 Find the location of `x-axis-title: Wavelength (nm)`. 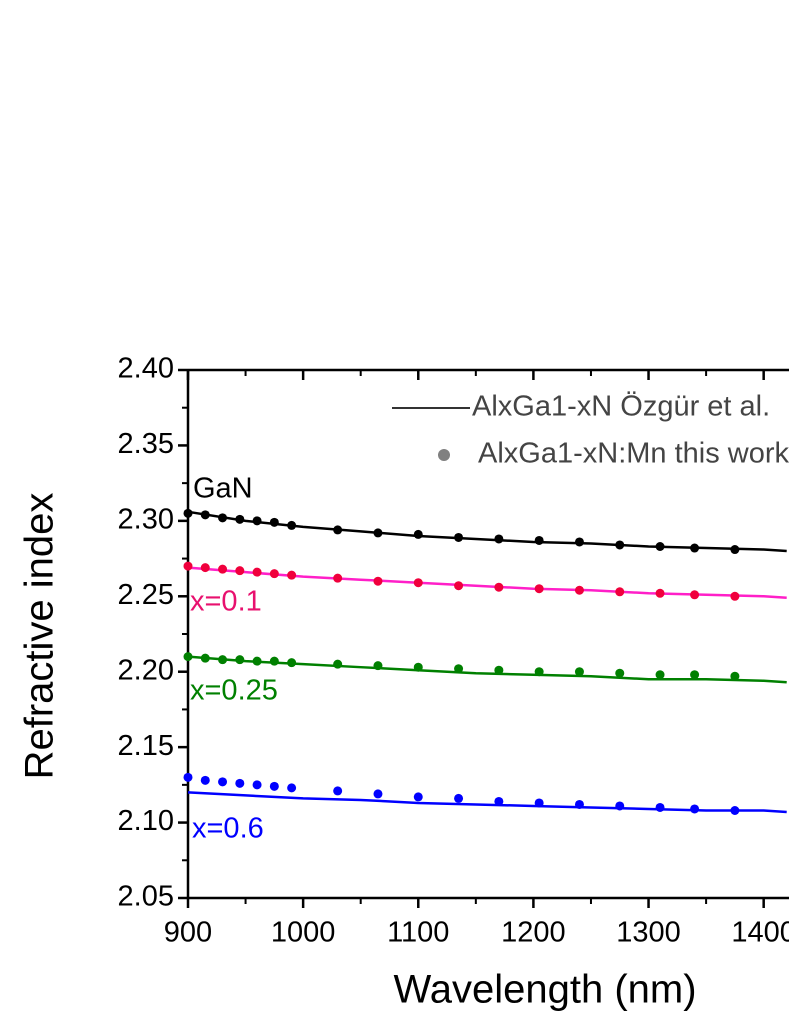

x-axis-title: Wavelength (nm) is located at coordinates (544, 990).